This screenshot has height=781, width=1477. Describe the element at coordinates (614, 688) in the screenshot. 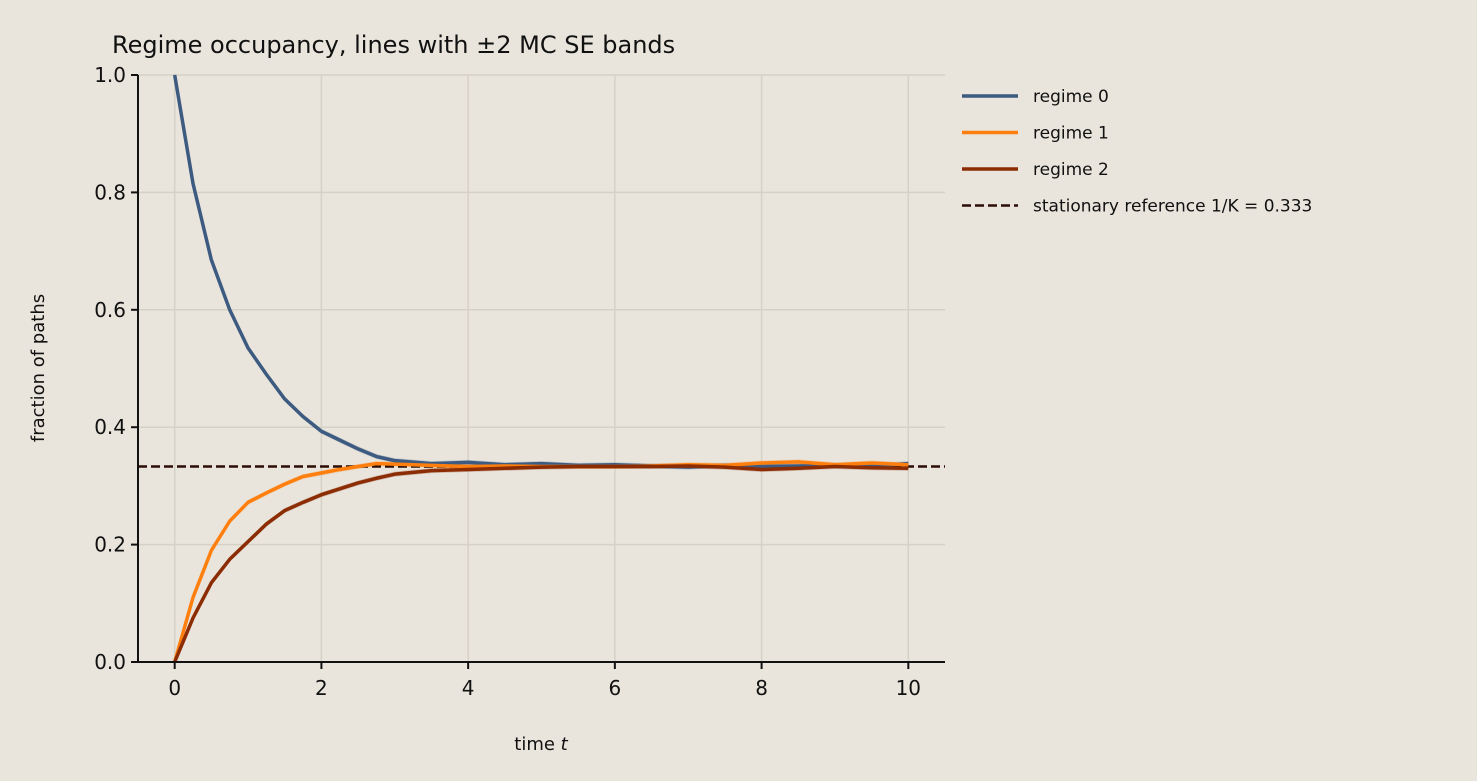

I see `x-tick-label: 6` at that location.